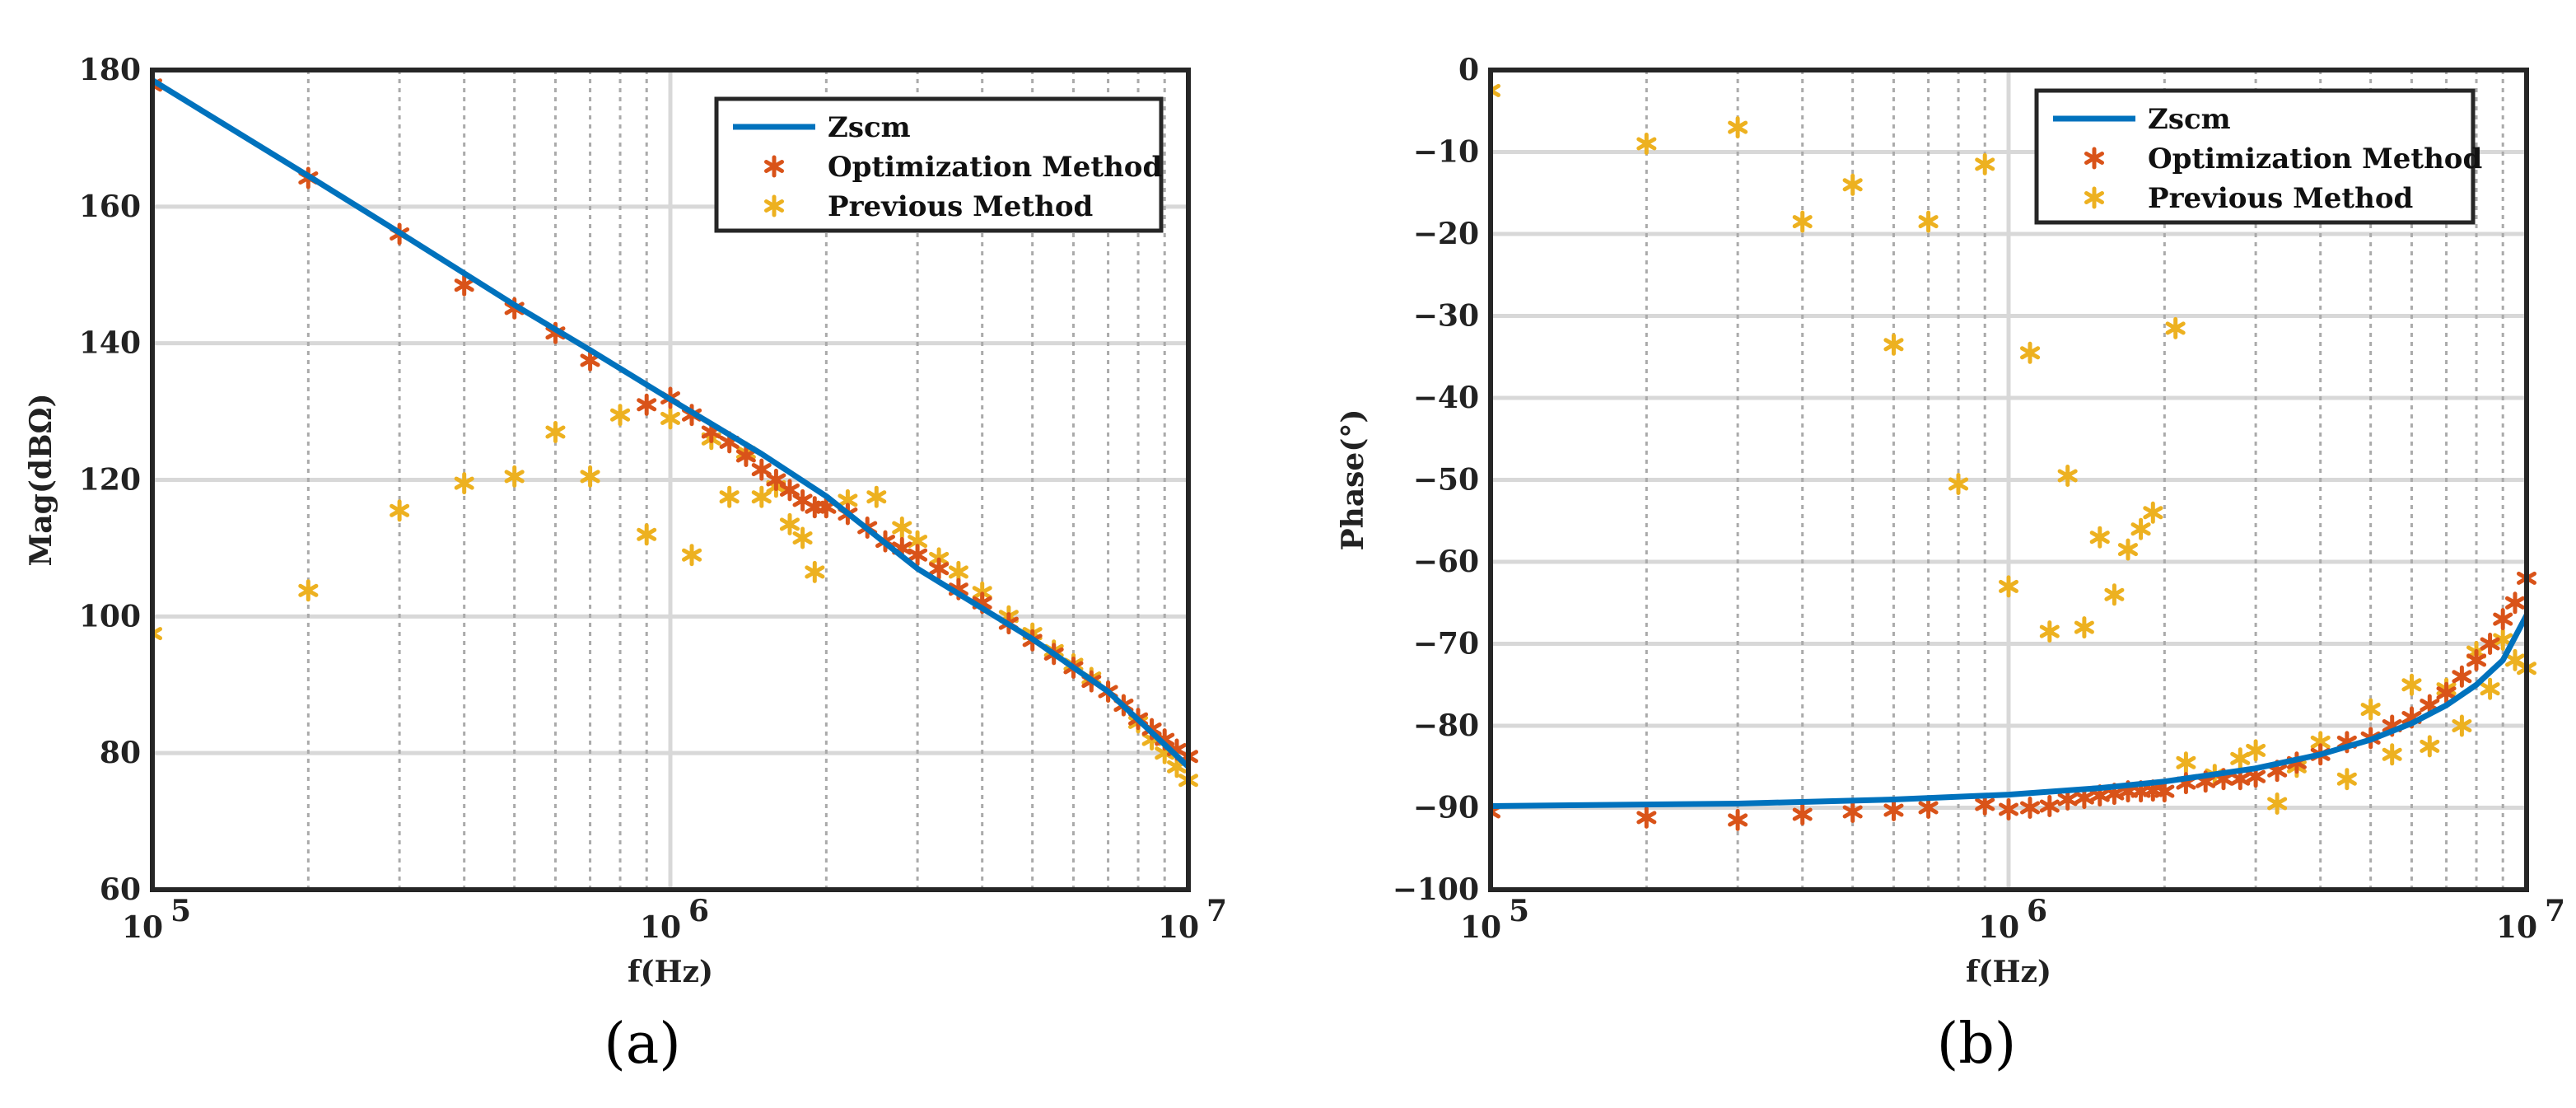 The height and width of the screenshot is (1108, 2576). I want to click on panel-b-y-tick-label: −10, so click(1446, 152).